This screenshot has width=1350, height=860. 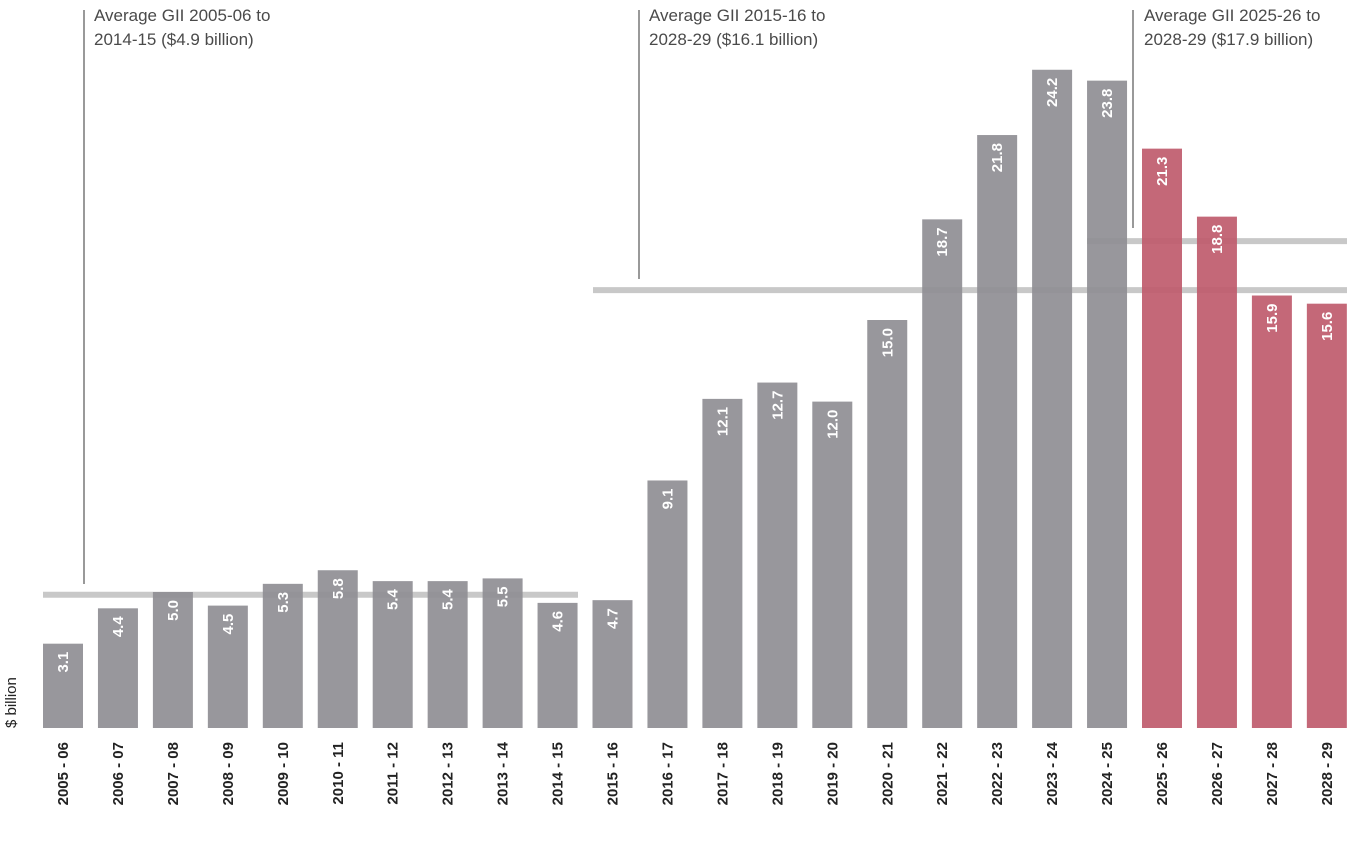 What do you see at coordinates (283, 773) in the screenshot?
I see `x-tick-label: 2009 - 10` at bounding box center [283, 773].